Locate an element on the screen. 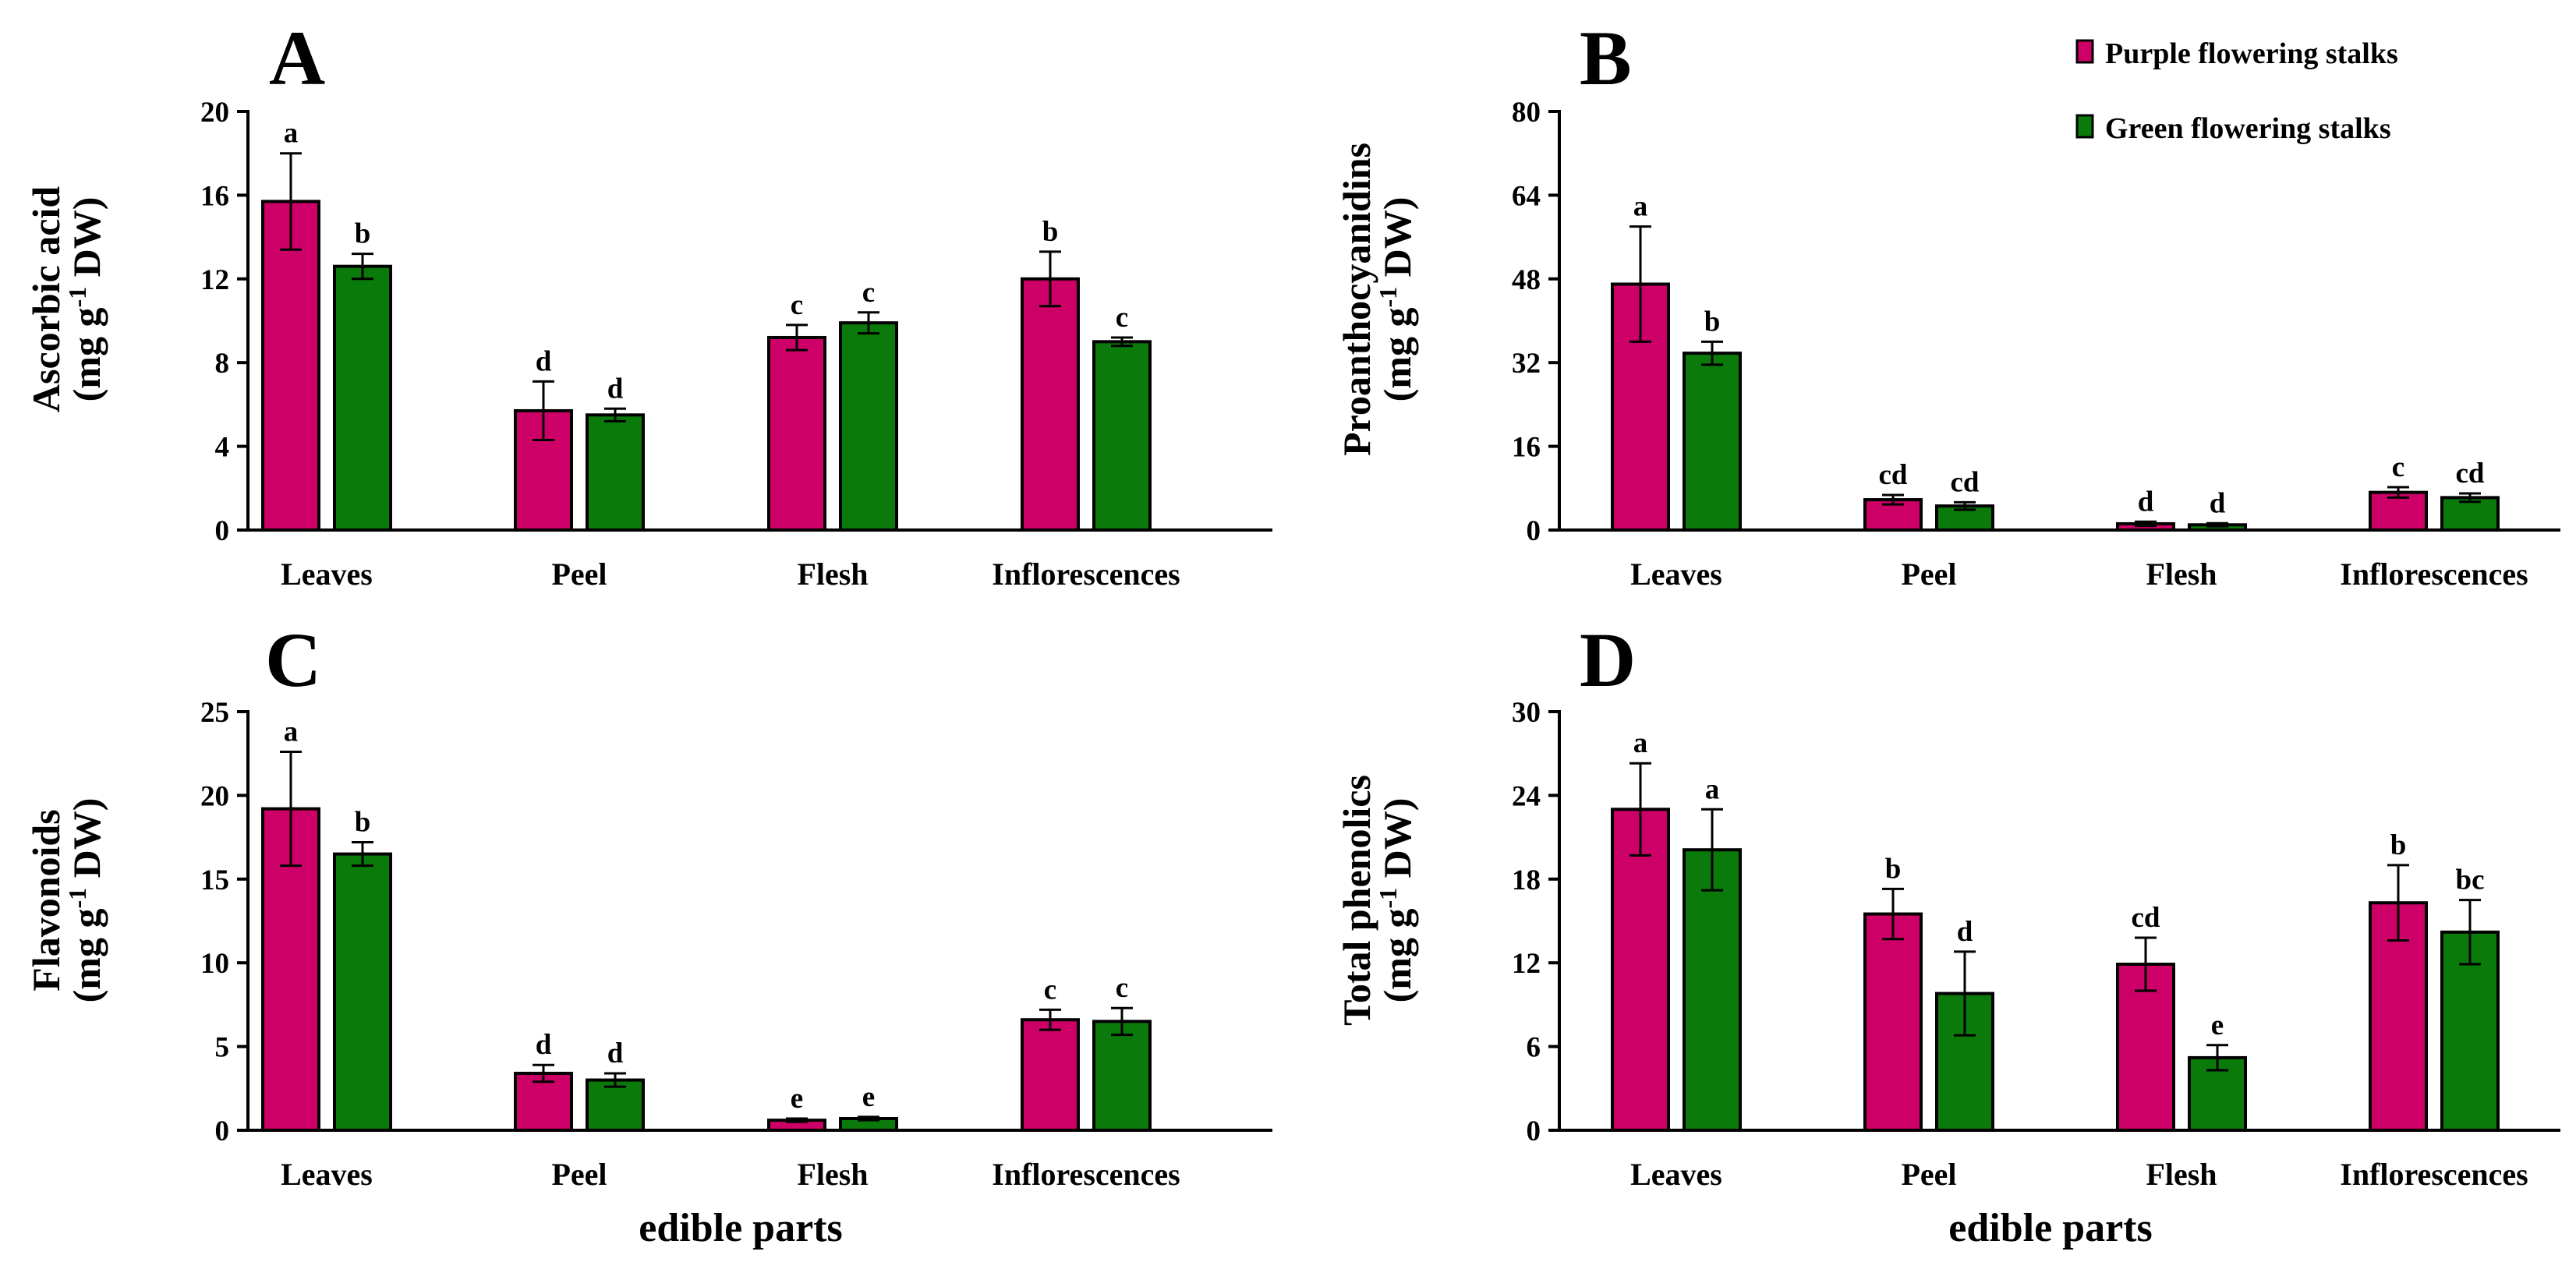  x-category-b-inflorescences: Inflorescences is located at coordinates (2434, 574).